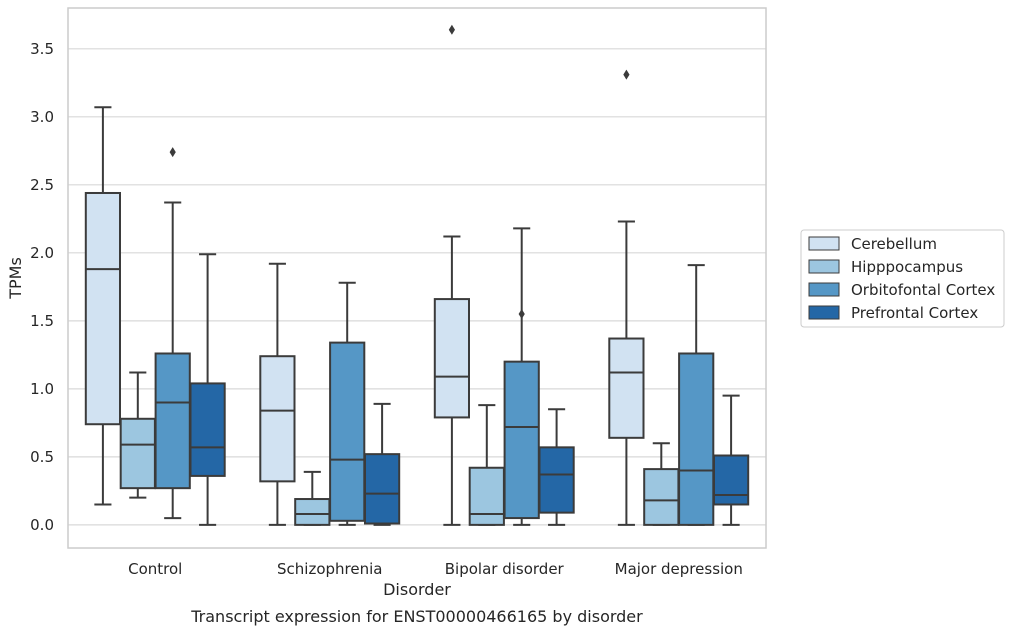 The width and height of the screenshot is (1014, 634). What do you see at coordinates (15, 278) in the screenshot?
I see `y-axis-label: TPMs` at bounding box center [15, 278].